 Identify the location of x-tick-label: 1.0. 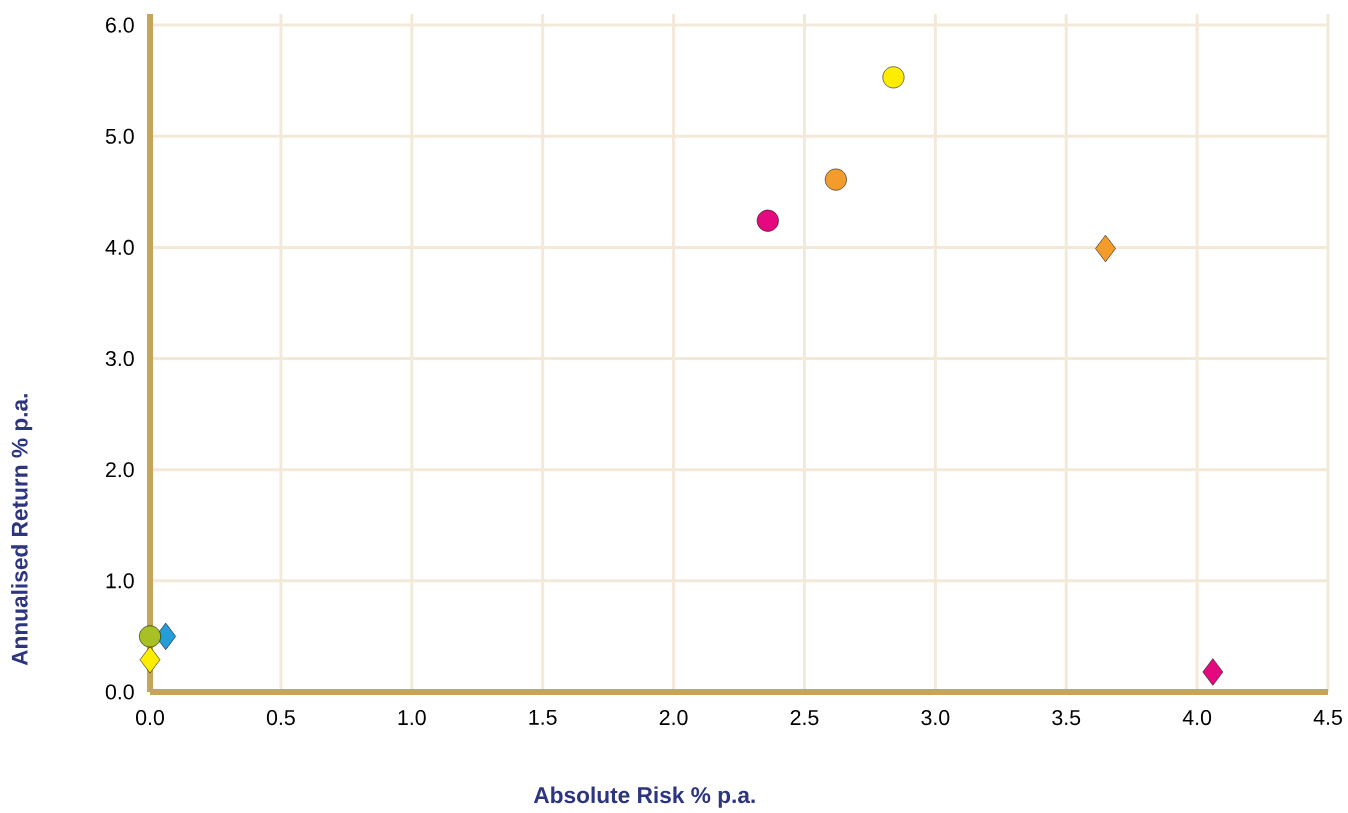
(412, 718).